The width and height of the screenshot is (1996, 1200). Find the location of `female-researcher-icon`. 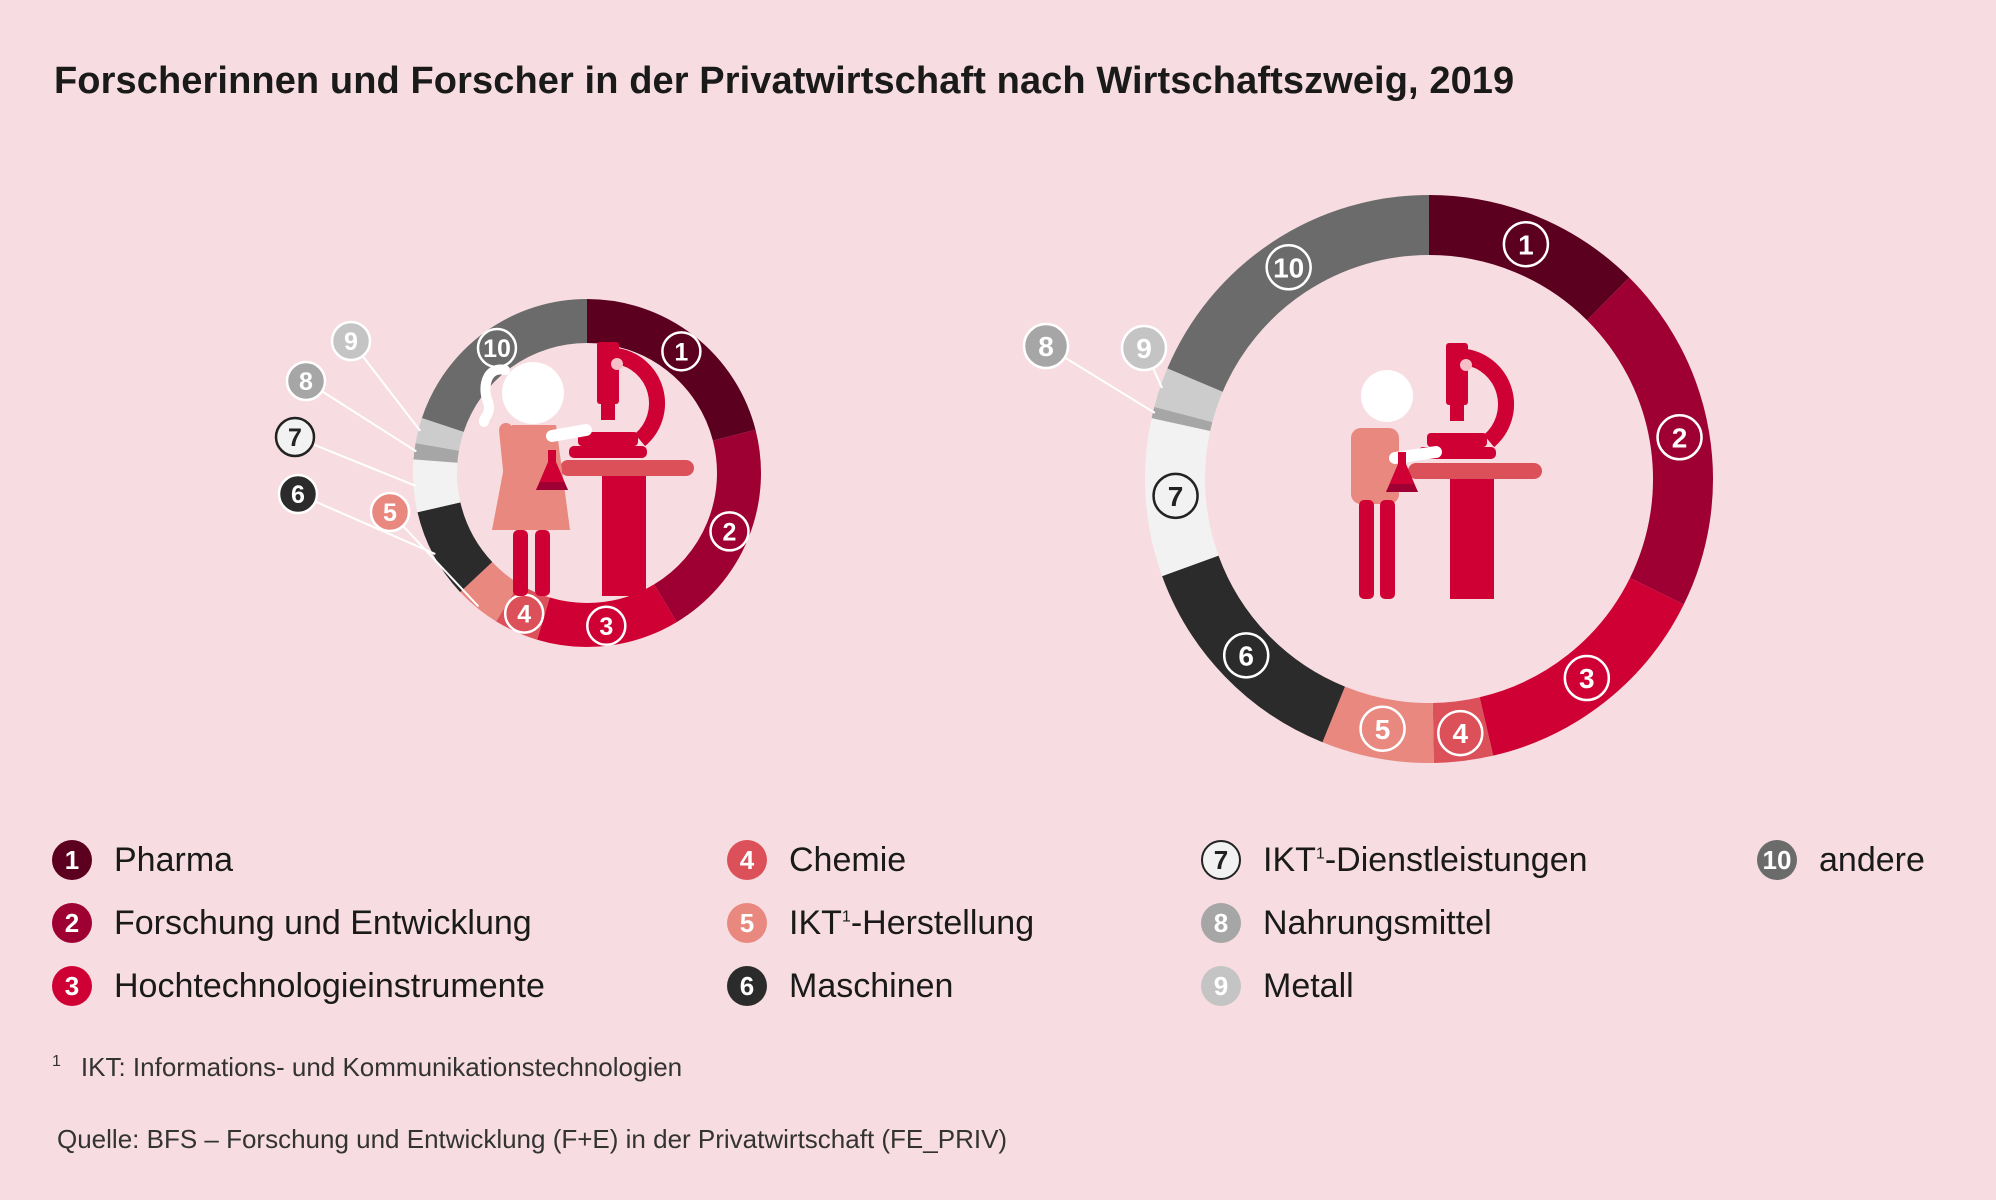

female-researcher-icon is located at coordinates (586, 469).